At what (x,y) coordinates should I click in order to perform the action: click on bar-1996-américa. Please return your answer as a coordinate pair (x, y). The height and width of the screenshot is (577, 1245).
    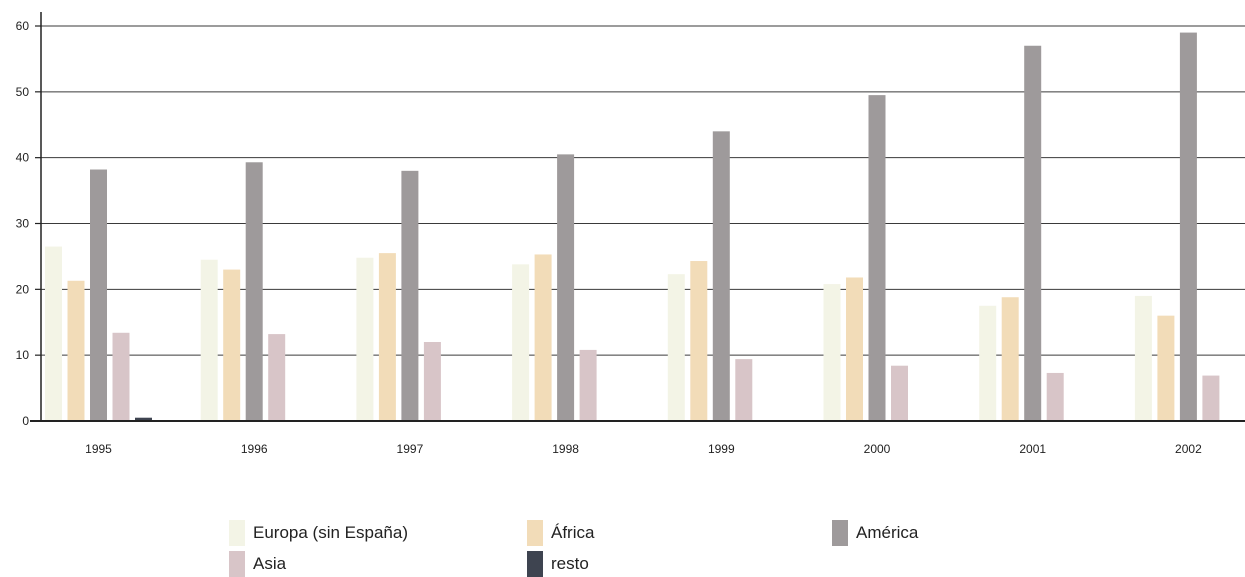
    Looking at the image, I should click on (254, 291).